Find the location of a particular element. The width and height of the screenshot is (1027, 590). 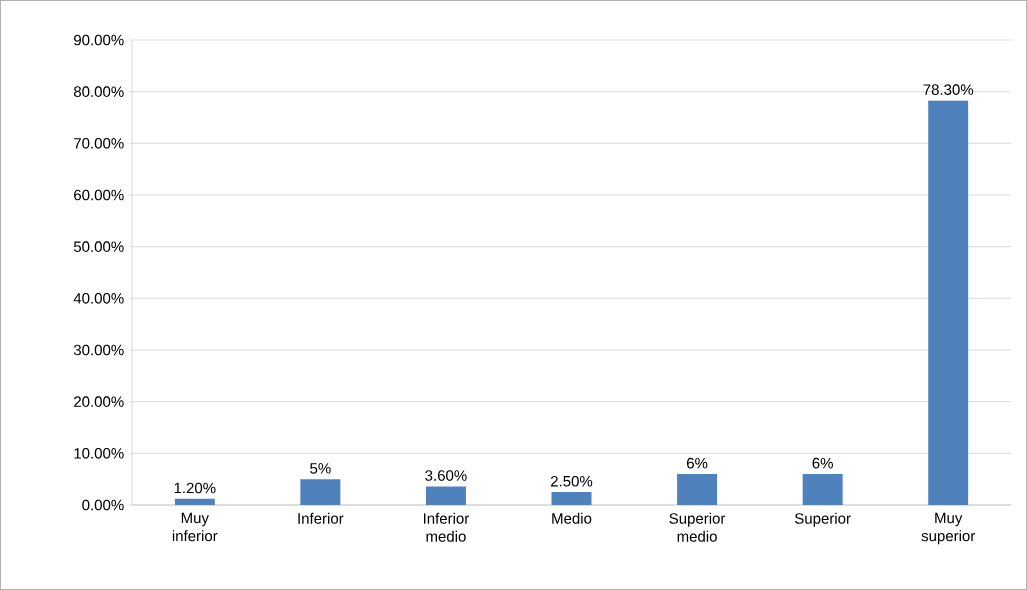

x-tick-label: Superior is located at coordinates (822, 519).